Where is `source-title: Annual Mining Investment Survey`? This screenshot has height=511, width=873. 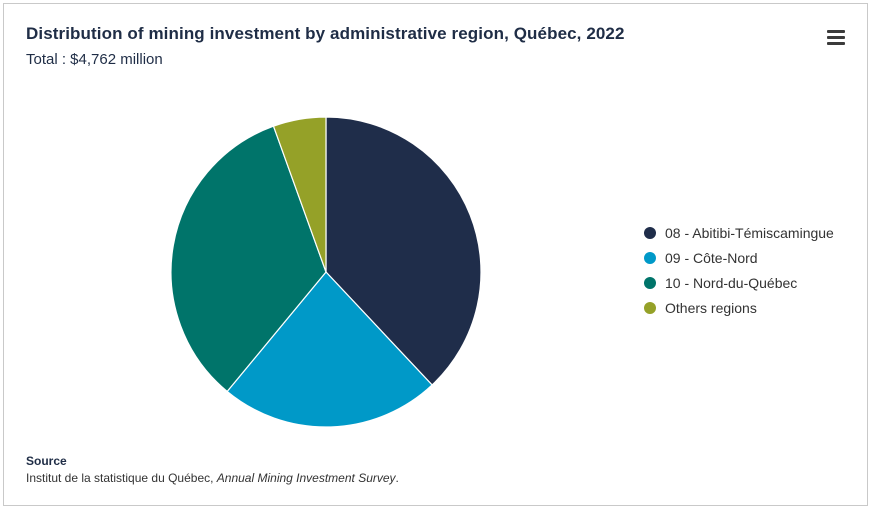
source-title: Annual Mining Investment Survey is located at coordinates (306, 478).